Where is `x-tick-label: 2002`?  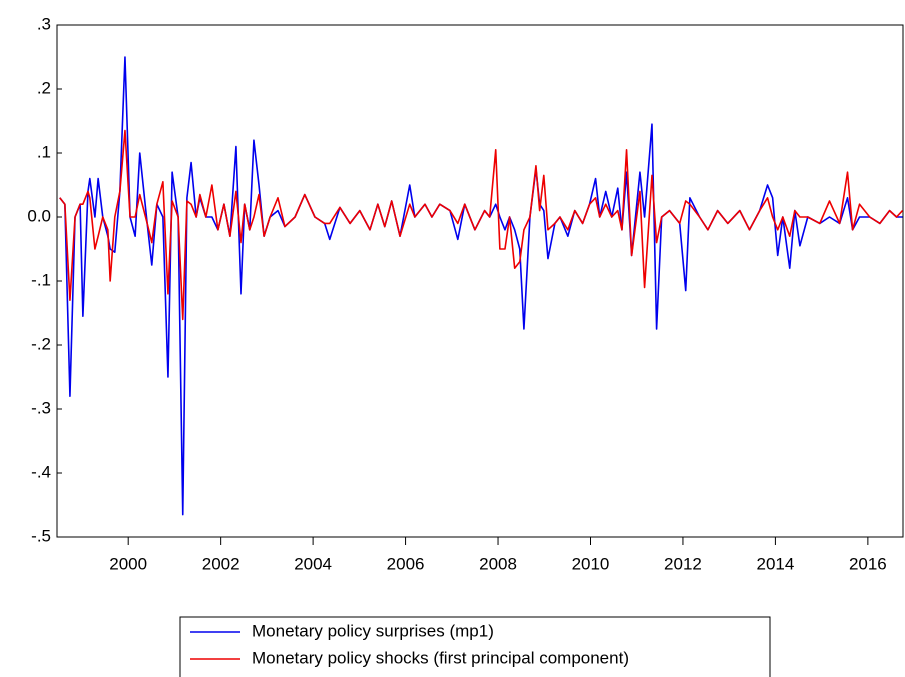 x-tick-label: 2002 is located at coordinates (221, 563).